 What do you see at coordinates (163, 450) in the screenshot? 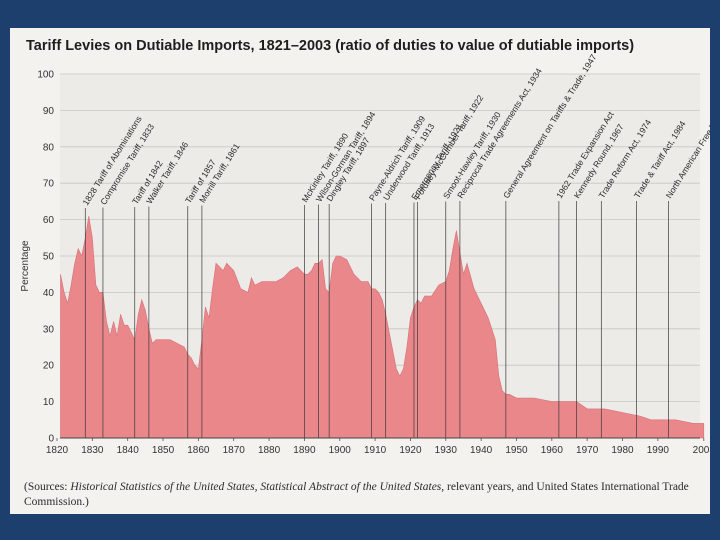
I see `x-tick-label: 1850` at bounding box center [163, 450].